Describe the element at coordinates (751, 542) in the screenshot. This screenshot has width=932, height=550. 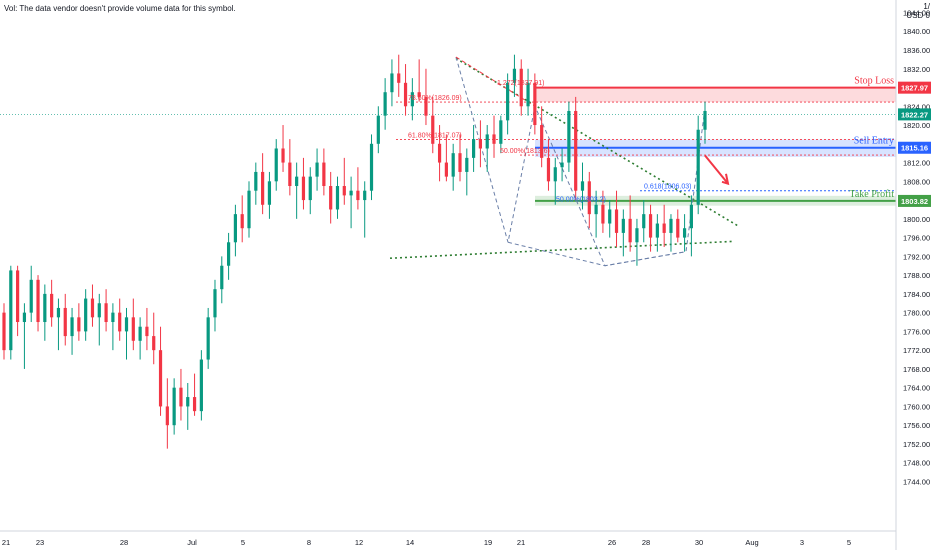
I see `time-tick: Aug` at that location.